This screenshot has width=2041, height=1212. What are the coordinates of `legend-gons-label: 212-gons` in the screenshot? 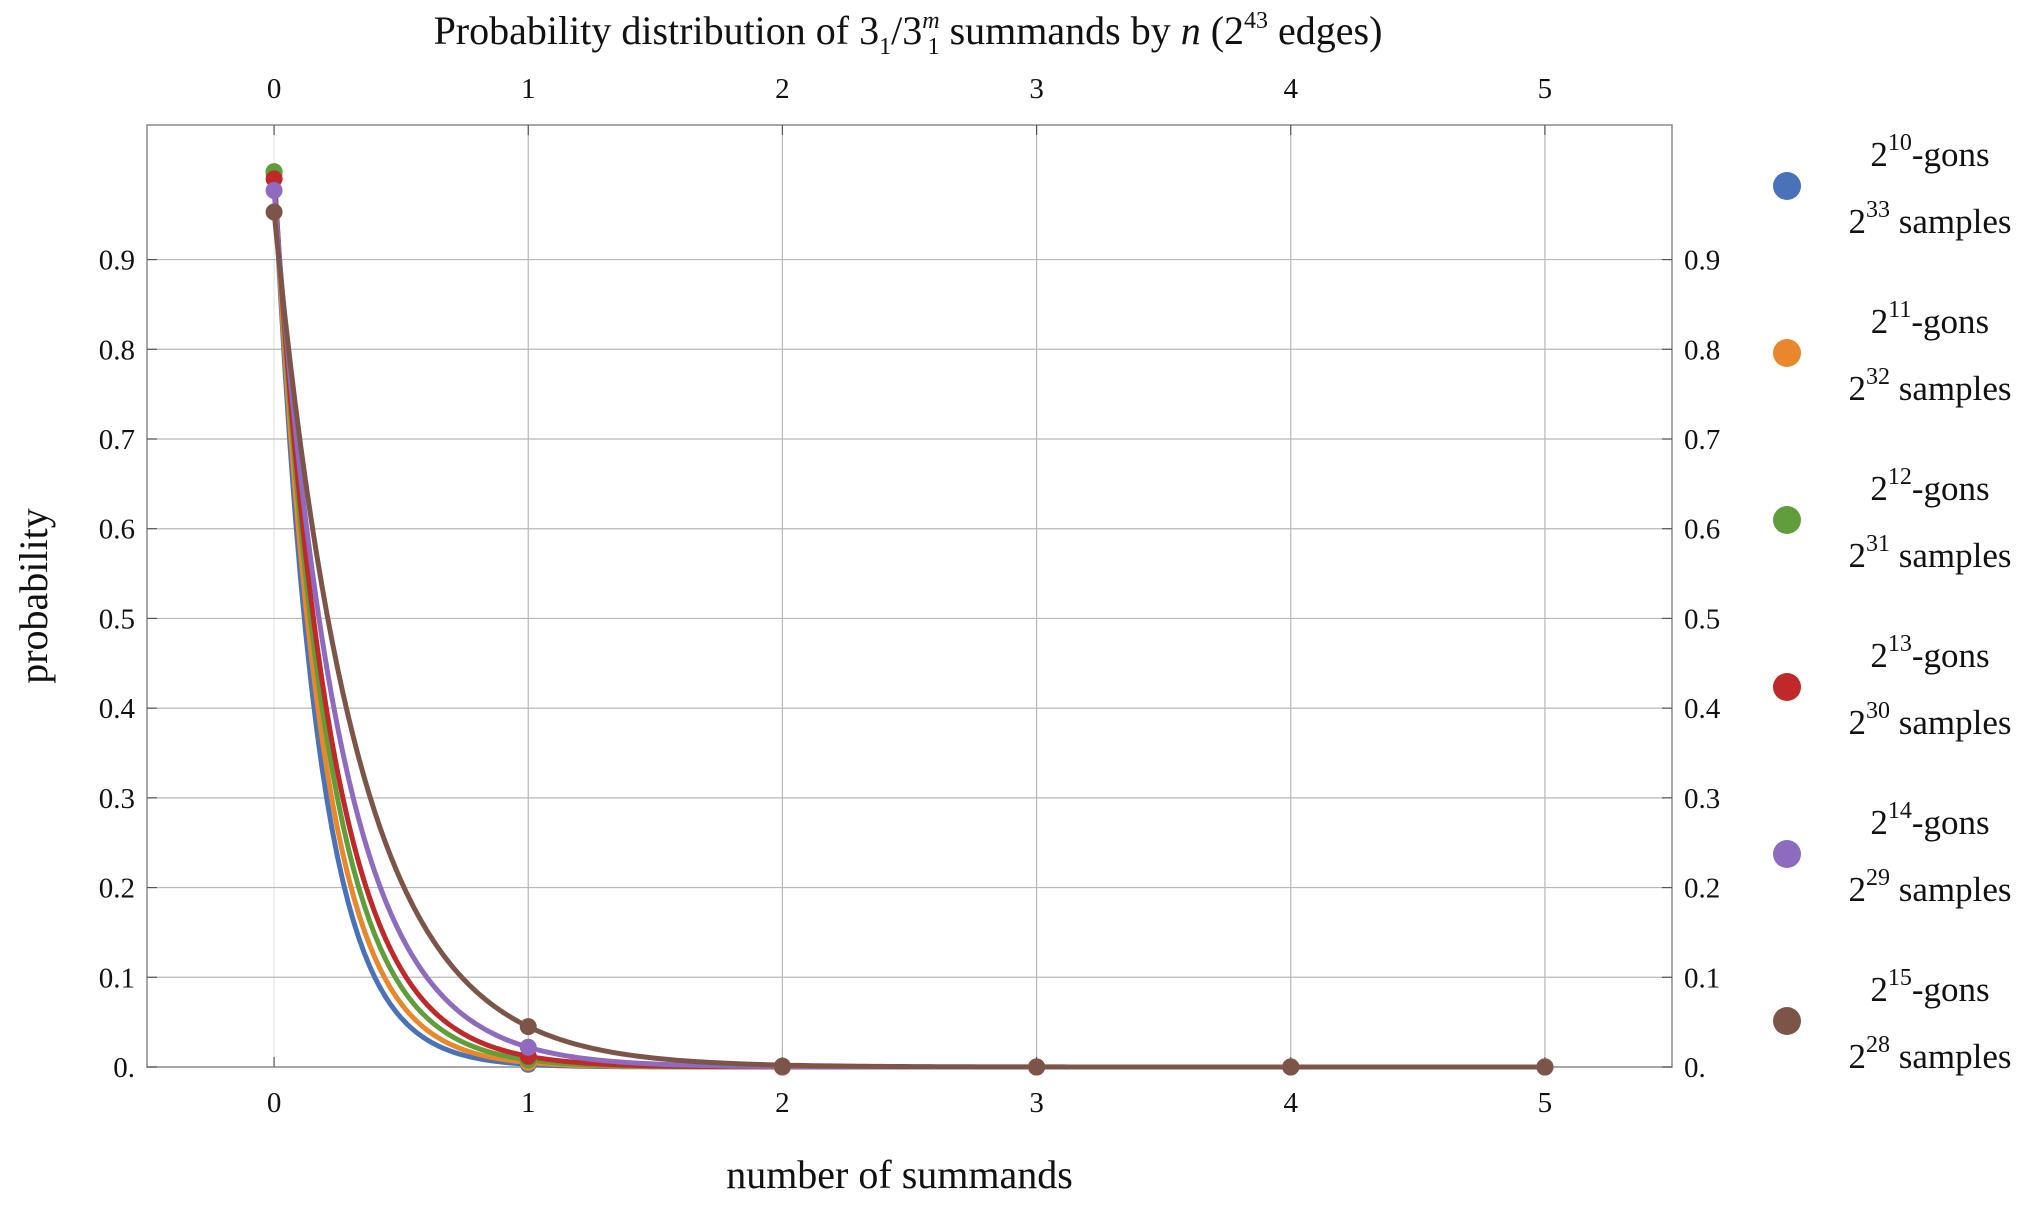 It's located at (1929, 486).